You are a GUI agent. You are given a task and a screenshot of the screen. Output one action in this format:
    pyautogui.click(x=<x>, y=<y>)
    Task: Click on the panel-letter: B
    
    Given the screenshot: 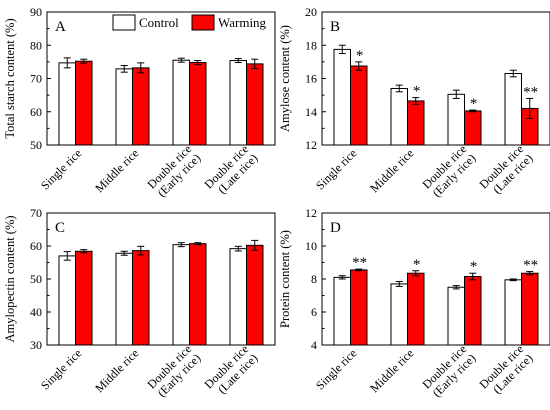 What is the action you would take?
    pyautogui.click(x=335, y=27)
    